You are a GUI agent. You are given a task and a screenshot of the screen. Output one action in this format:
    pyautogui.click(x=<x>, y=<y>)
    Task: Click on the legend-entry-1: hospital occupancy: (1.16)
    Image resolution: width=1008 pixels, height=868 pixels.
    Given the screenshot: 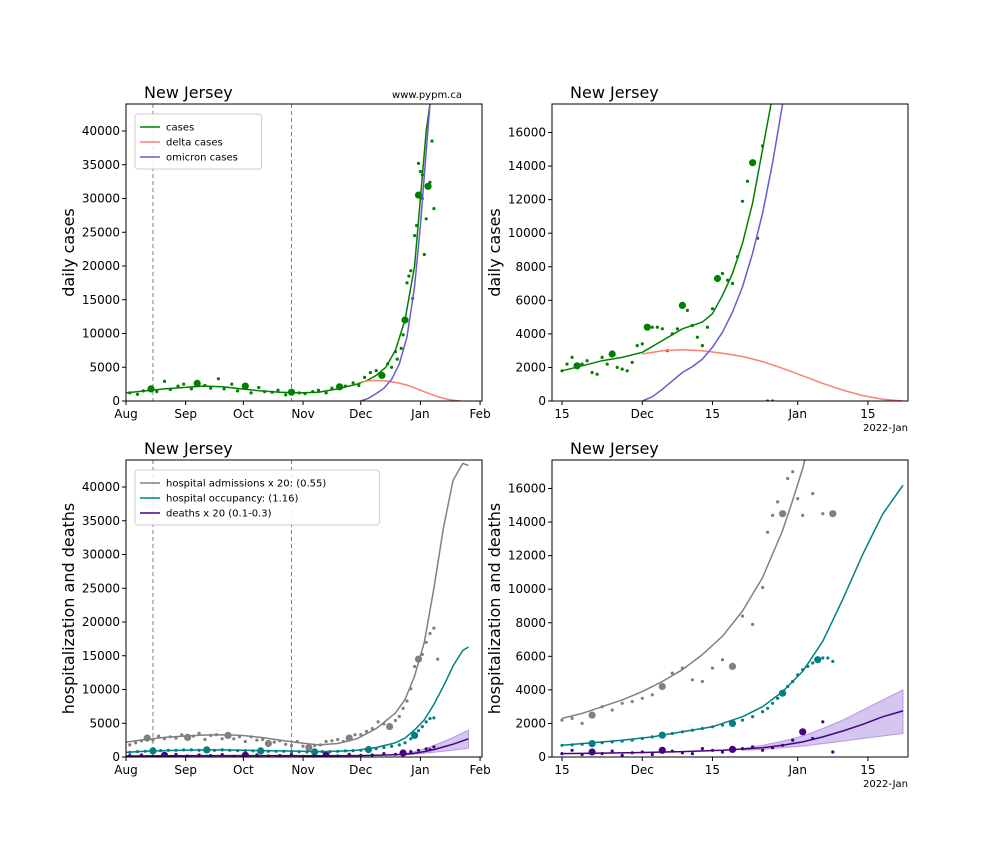 What is the action you would take?
    pyautogui.click(x=232, y=499)
    